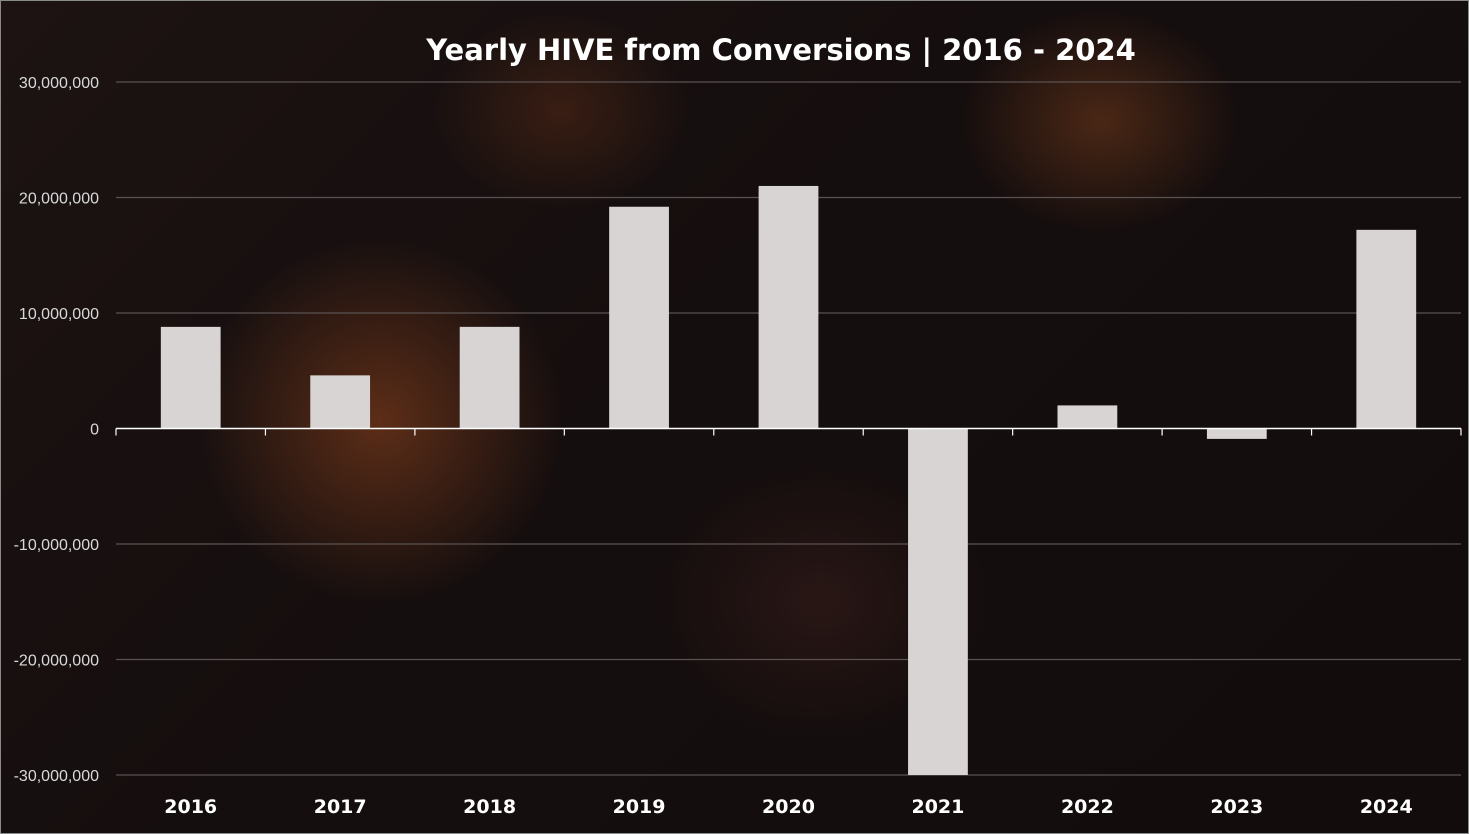  What do you see at coordinates (639, 807) in the screenshot?
I see `x-tick-label: 2019` at bounding box center [639, 807].